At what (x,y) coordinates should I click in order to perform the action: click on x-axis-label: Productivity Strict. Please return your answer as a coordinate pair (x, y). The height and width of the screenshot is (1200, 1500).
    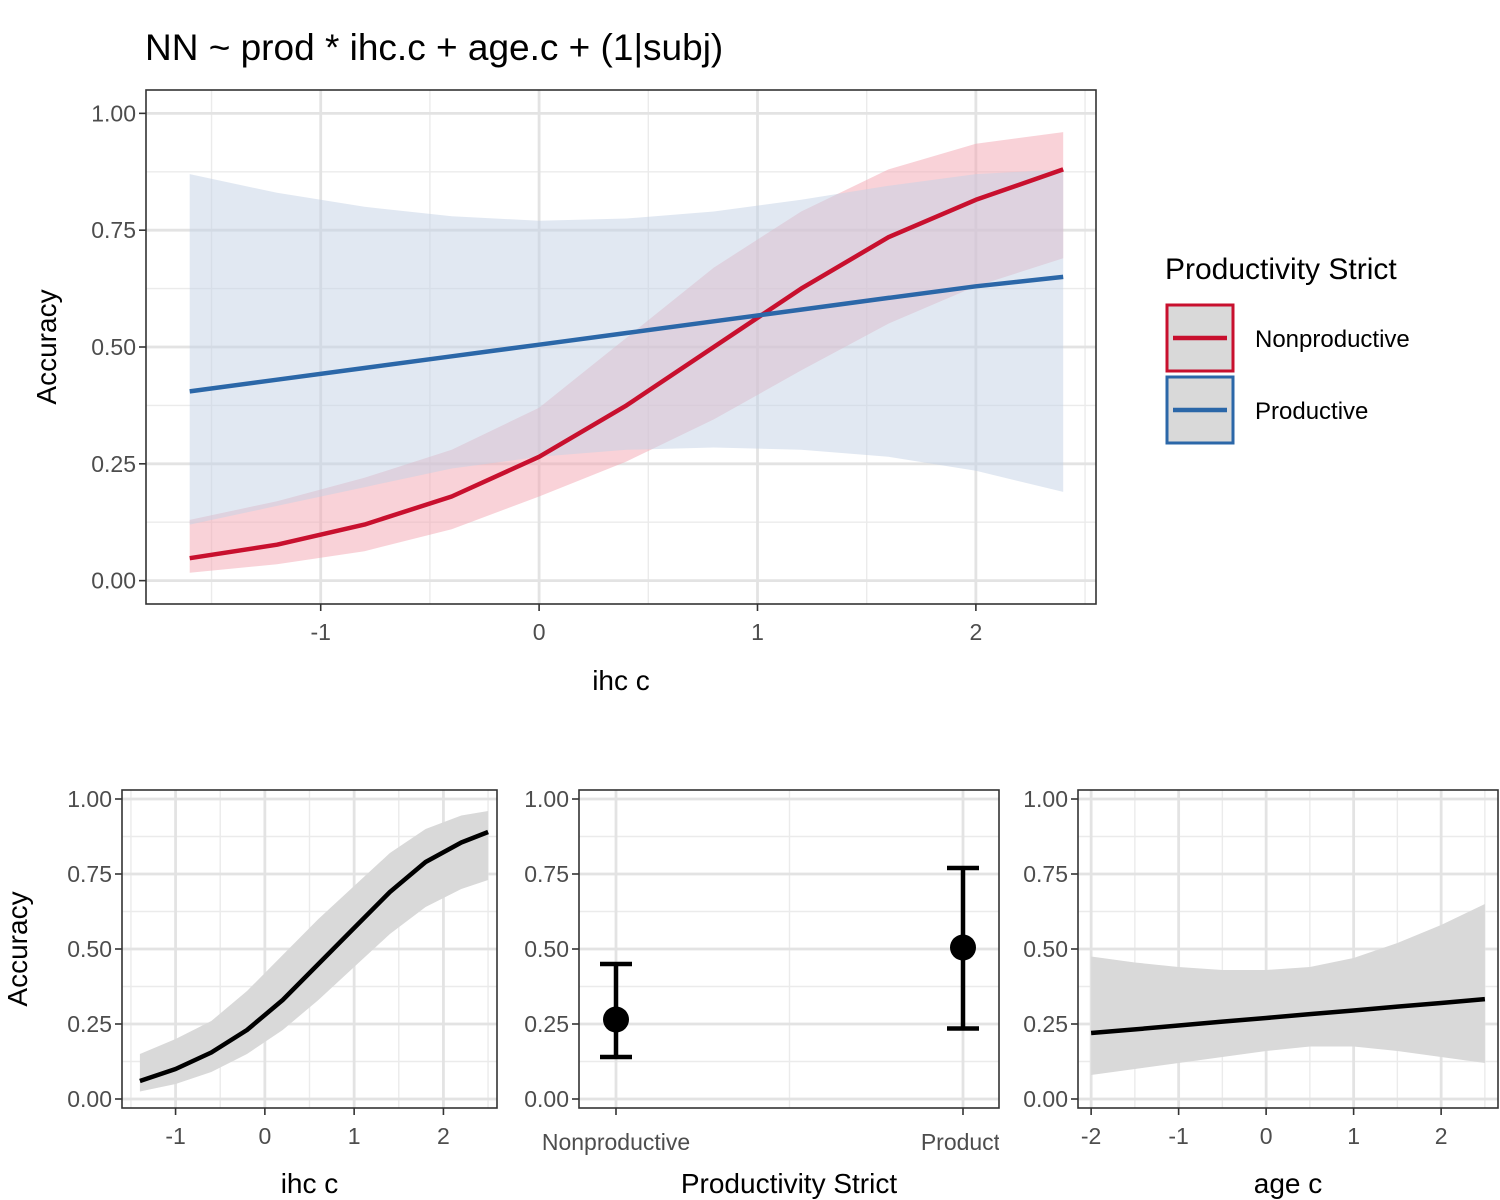
    Looking at the image, I should click on (789, 1183).